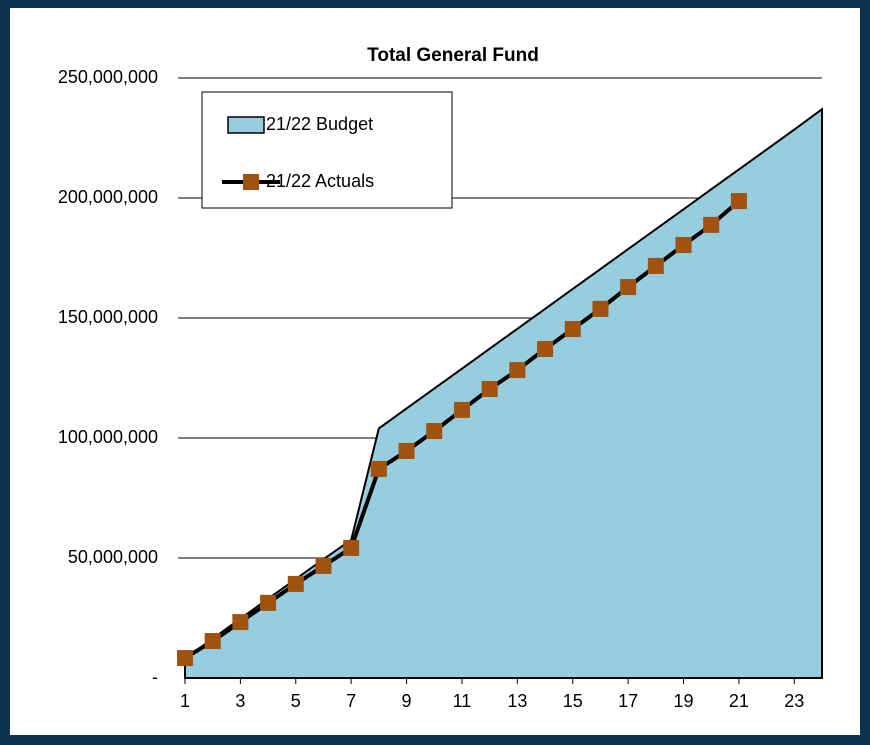  What do you see at coordinates (155, 677) in the screenshot?
I see `y-tick-label: -` at bounding box center [155, 677].